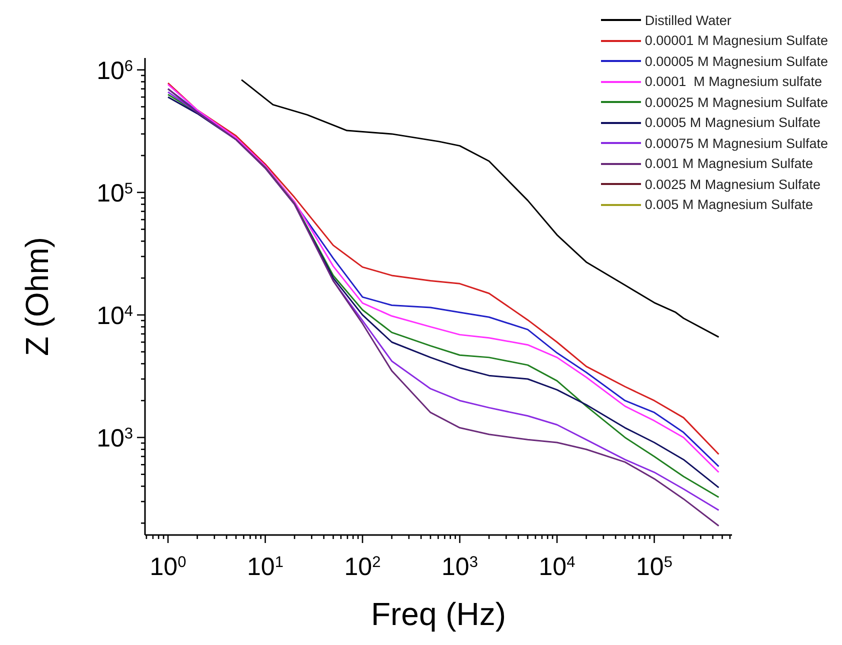 This screenshot has width=842, height=645. What do you see at coordinates (362, 567) in the screenshot?
I see `x-tick-label: 10$^{2}$` at bounding box center [362, 567].